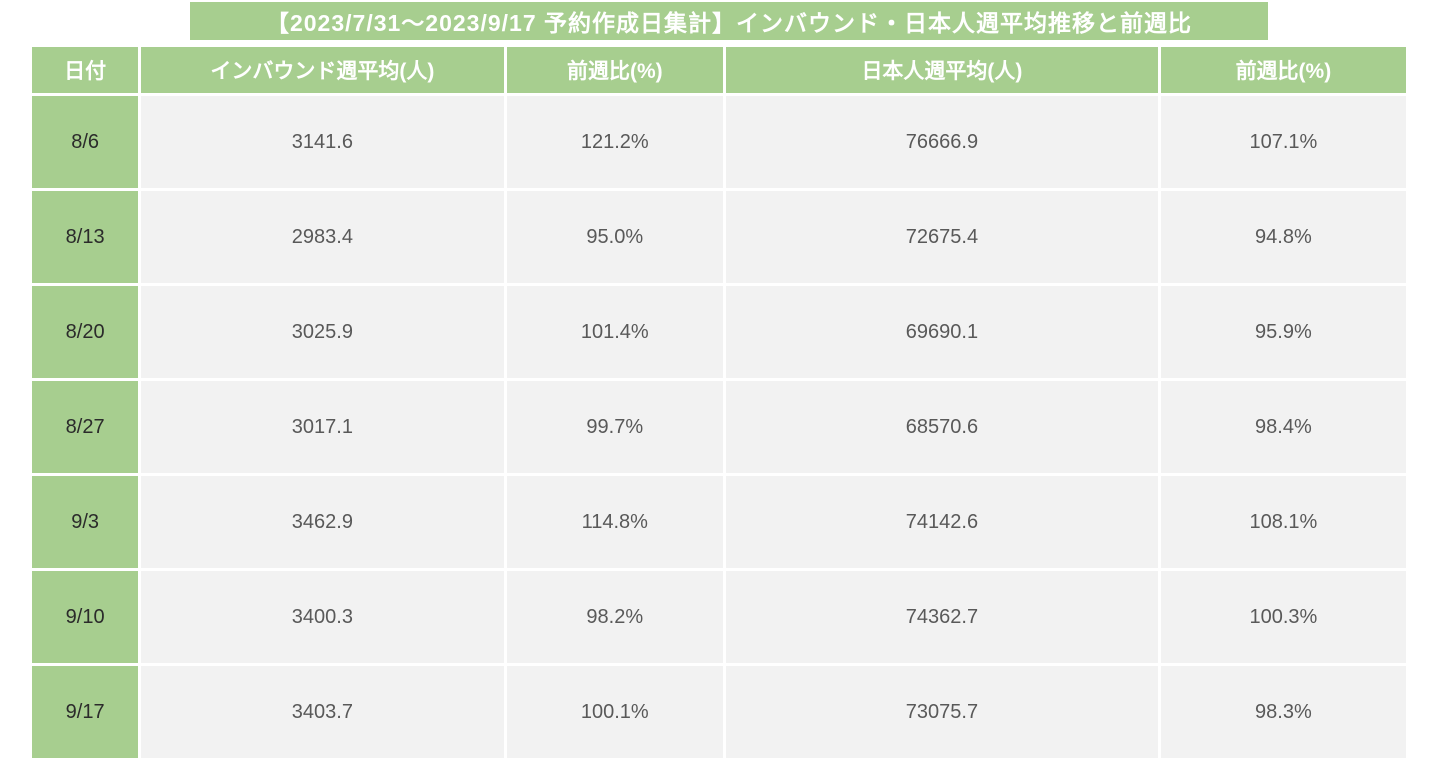  Describe the element at coordinates (85, 70) in the screenshot. I see `header-date: 日付` at that location.